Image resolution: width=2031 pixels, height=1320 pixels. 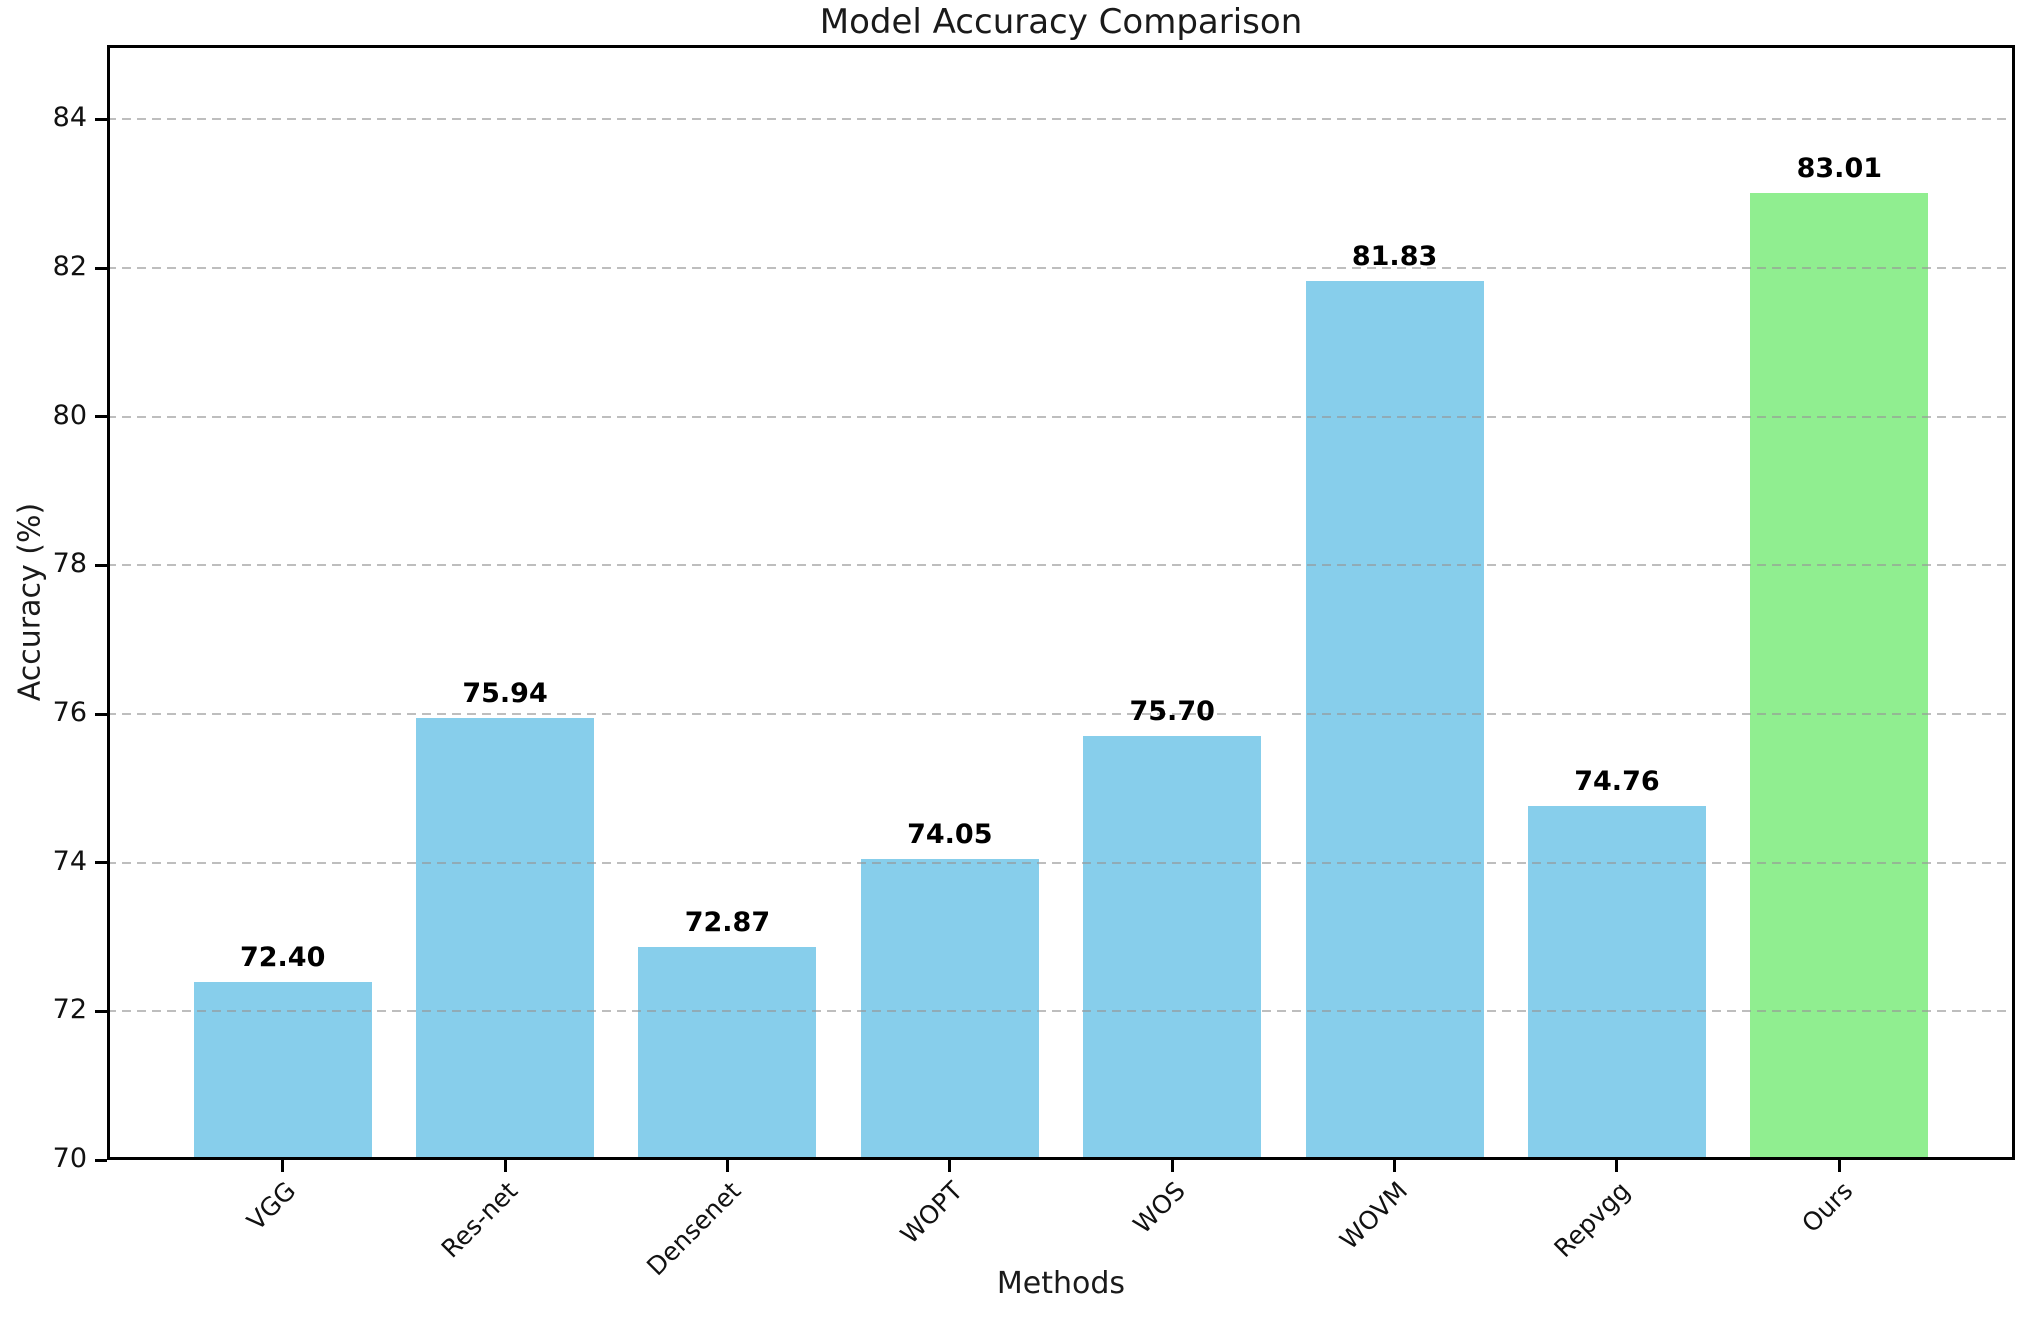 I want to click on x-tick-label-wovm: WOVM, so click(x=1374, y=1215).